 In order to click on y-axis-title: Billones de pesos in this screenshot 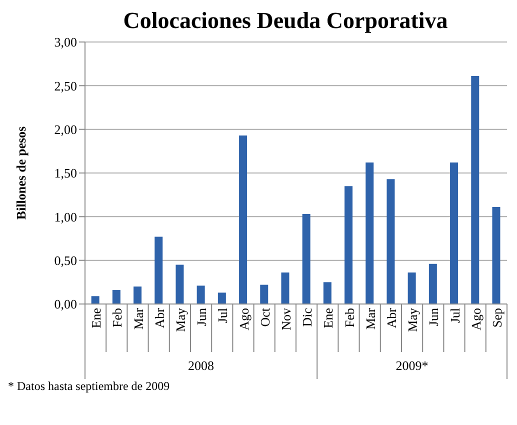, I will do `click(21, 173)`.